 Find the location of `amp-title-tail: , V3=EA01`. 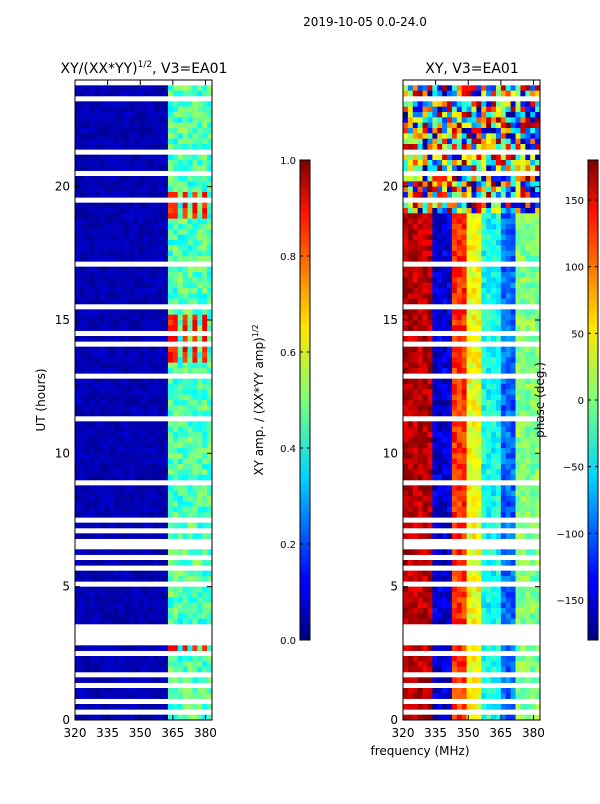

amp-title-tail: , V3=EA01 is located at coordinates (189, 69).